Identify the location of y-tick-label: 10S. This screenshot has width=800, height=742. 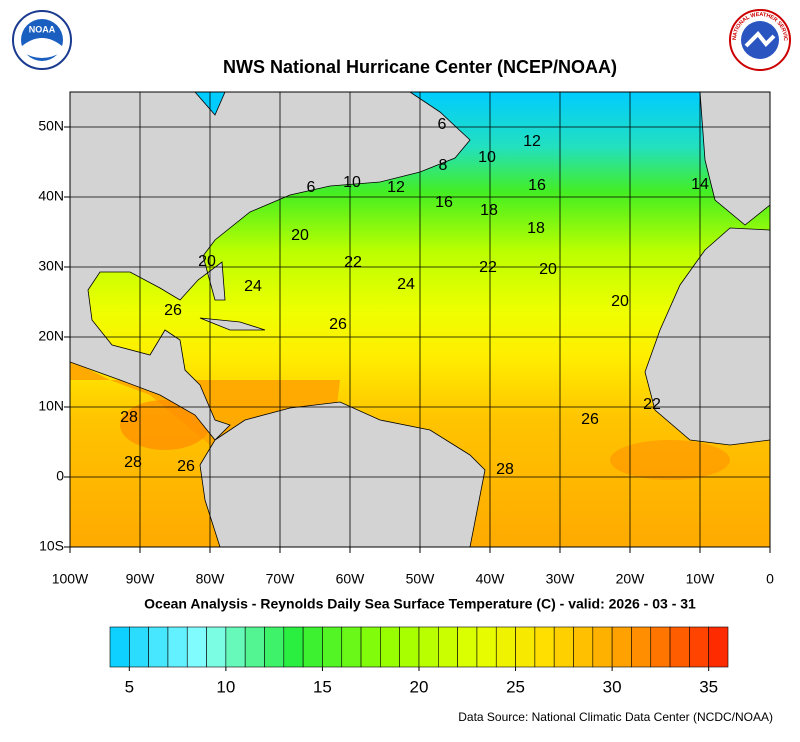
(51, 546).